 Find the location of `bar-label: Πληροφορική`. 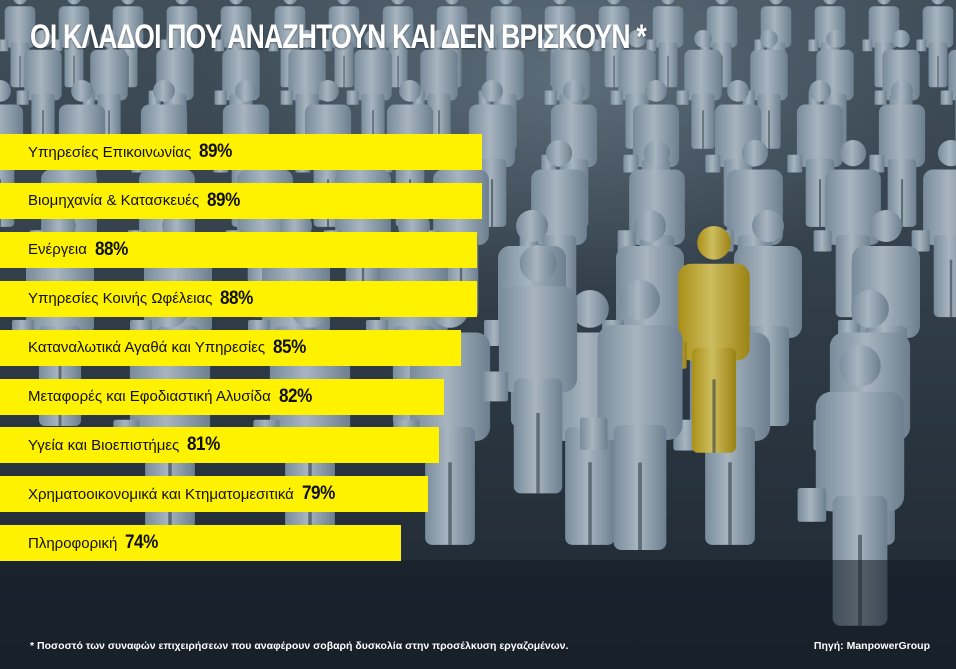

bar-label: Πληροφορική is located at coordinates (73, 543).